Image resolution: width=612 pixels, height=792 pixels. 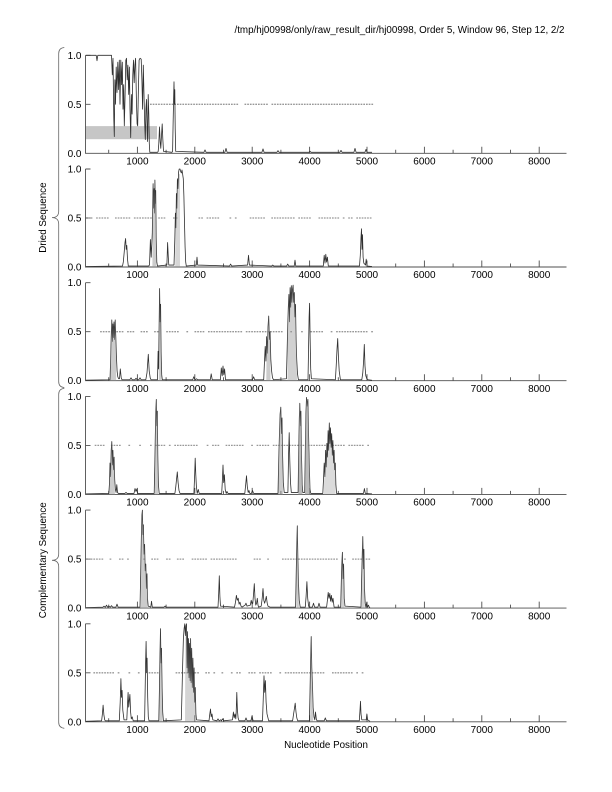 I want to click on svg-text: Complementary Sequence, so click(x=43, y=560).